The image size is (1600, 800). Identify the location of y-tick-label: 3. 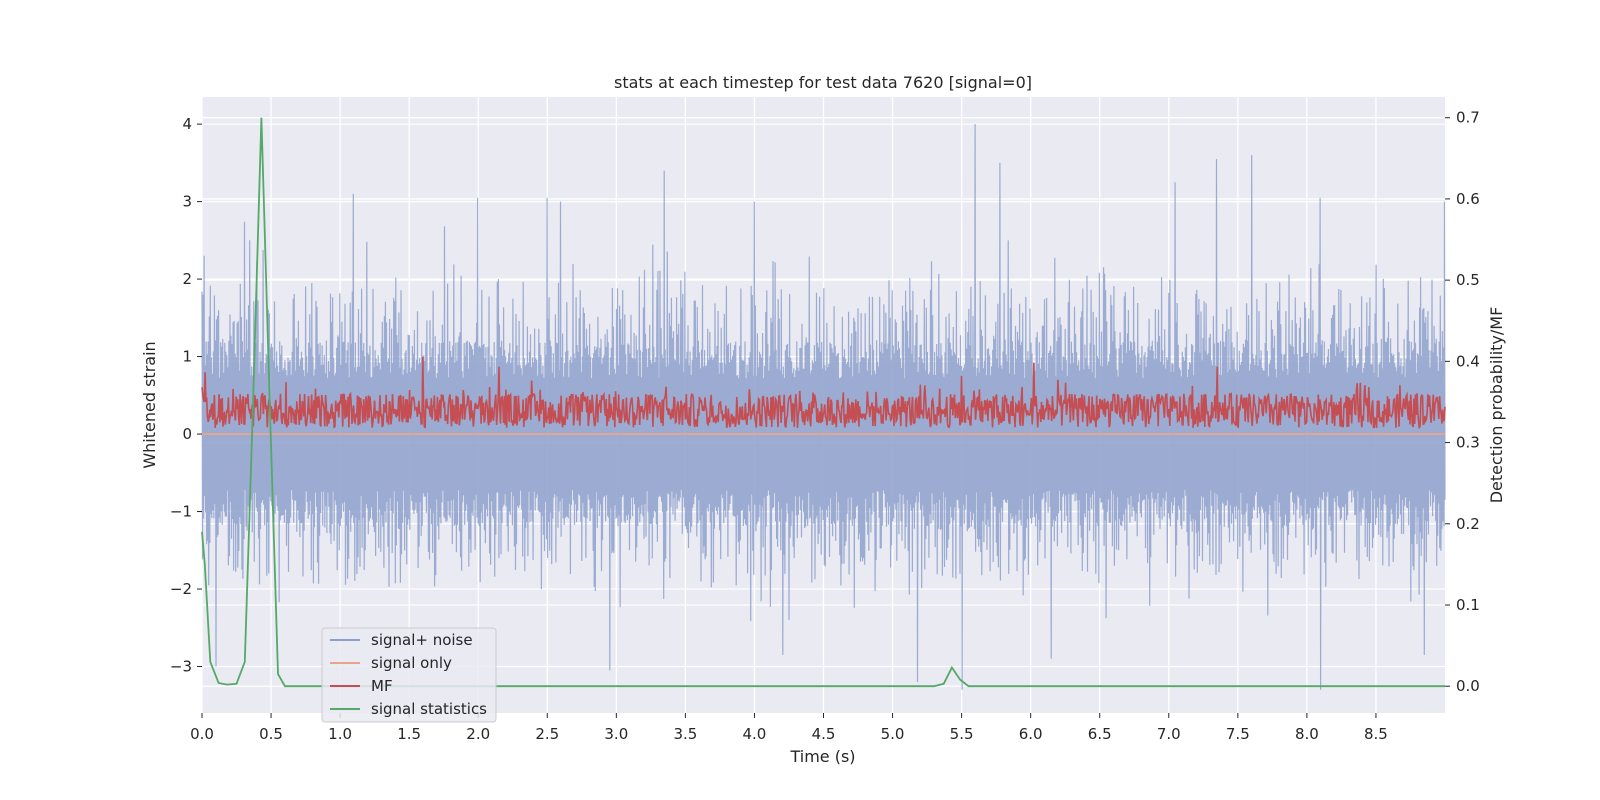
(187, 202).